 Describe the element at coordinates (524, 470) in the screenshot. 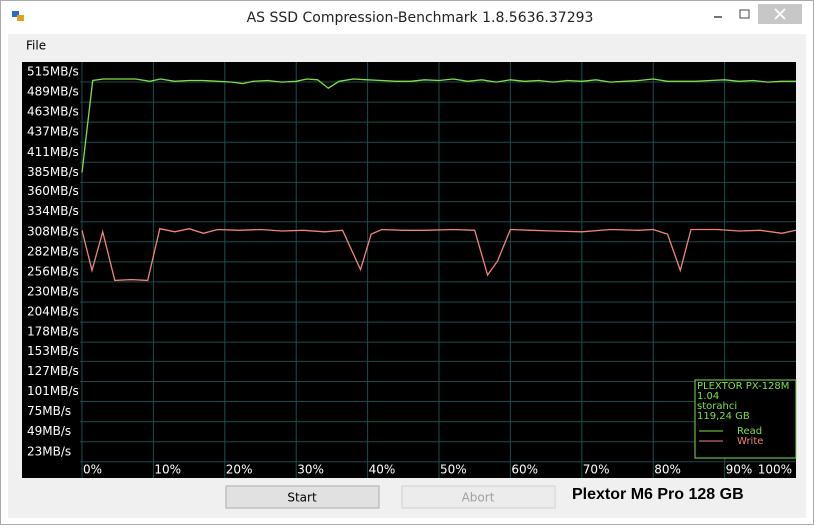

I see `x-tick-label: 60%` at that location.